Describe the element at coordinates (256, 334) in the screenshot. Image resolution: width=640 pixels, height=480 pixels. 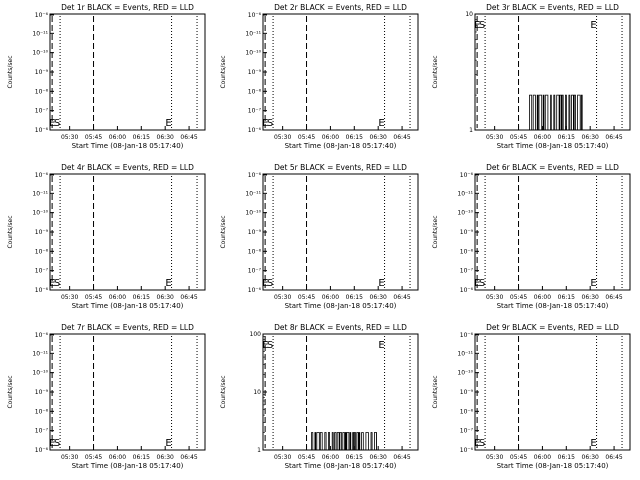
I see `y-tick-label: 100` at that location.